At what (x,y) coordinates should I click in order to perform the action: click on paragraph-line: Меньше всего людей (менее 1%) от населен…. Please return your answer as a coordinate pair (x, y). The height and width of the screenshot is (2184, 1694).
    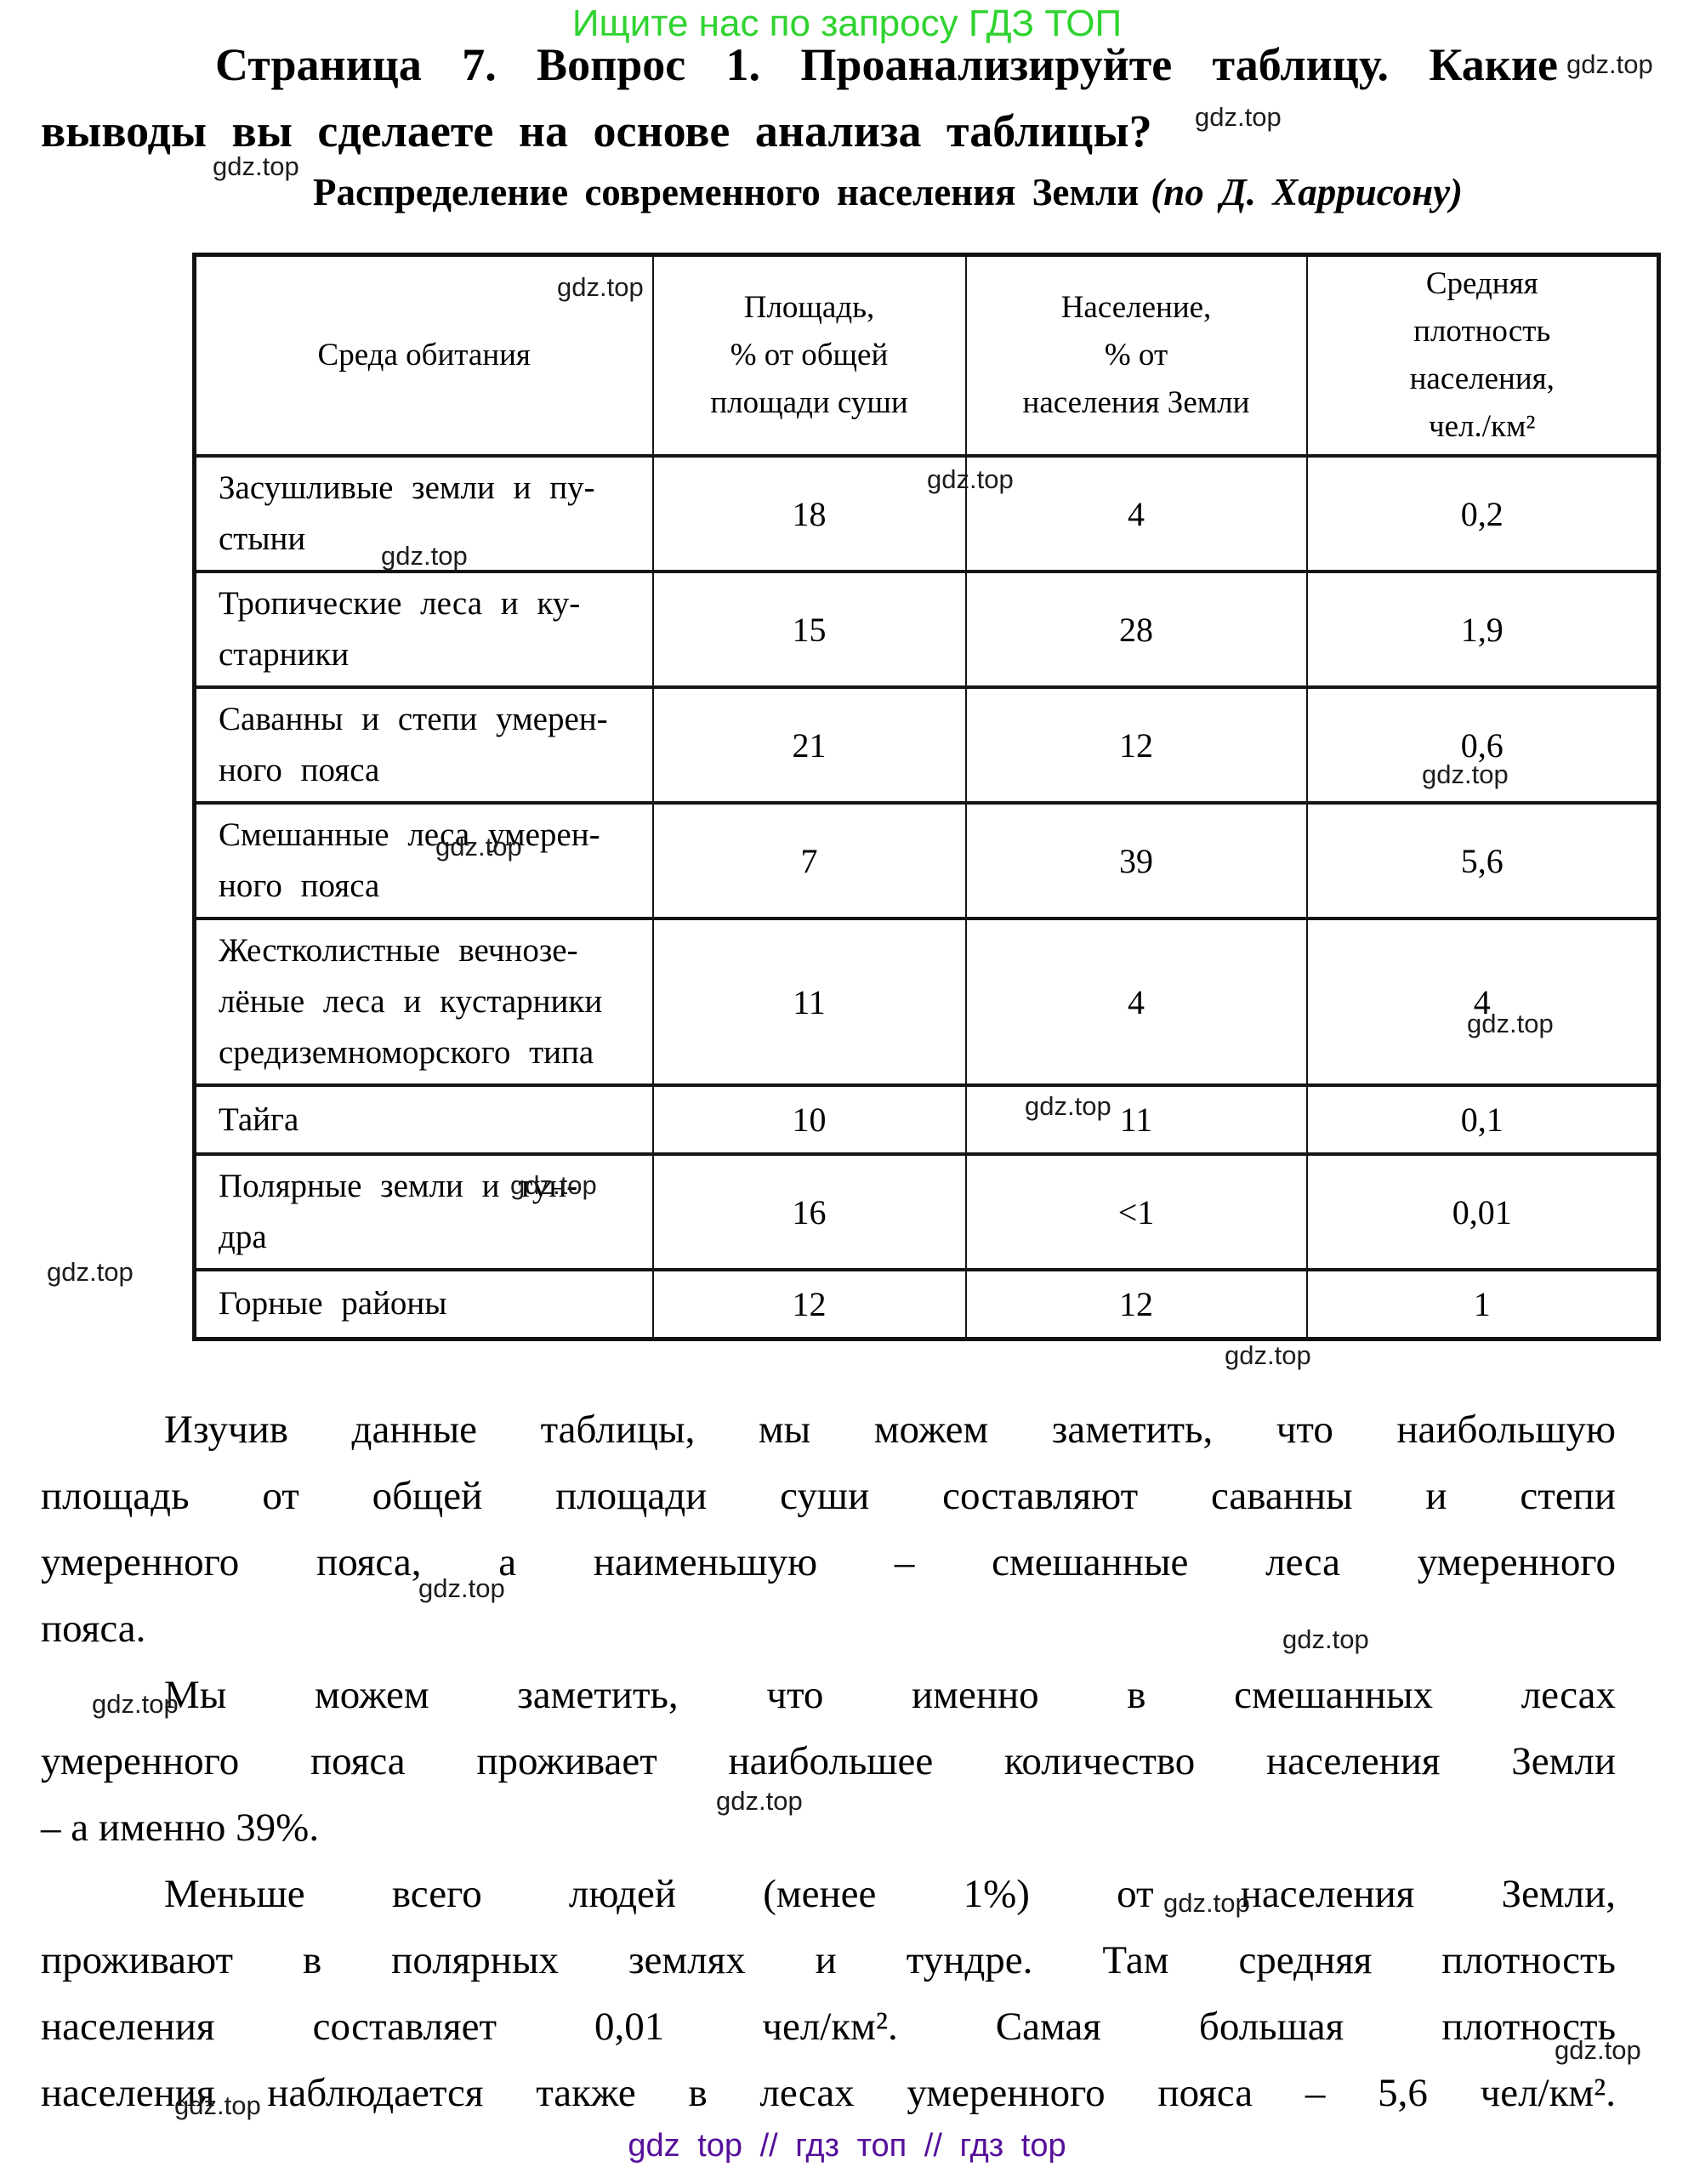
    Looking at the image, I should click on (890, 1894).